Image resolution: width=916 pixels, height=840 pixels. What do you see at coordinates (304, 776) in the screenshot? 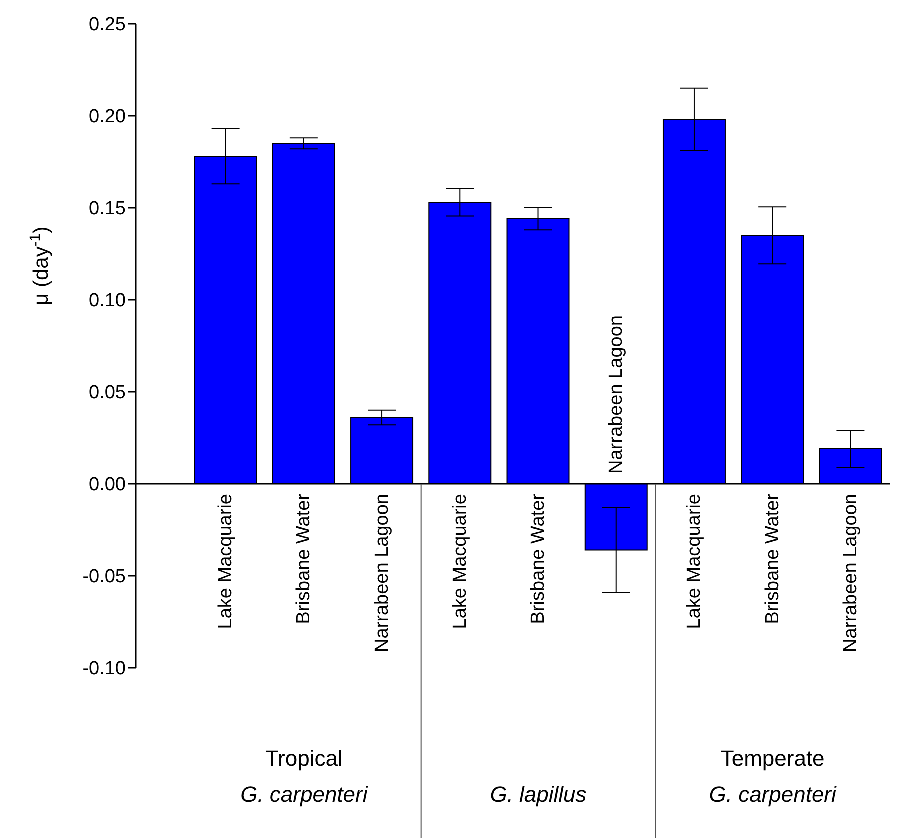
I see `text: Tropical G. carpenteri` at bounding box center [304, 776].